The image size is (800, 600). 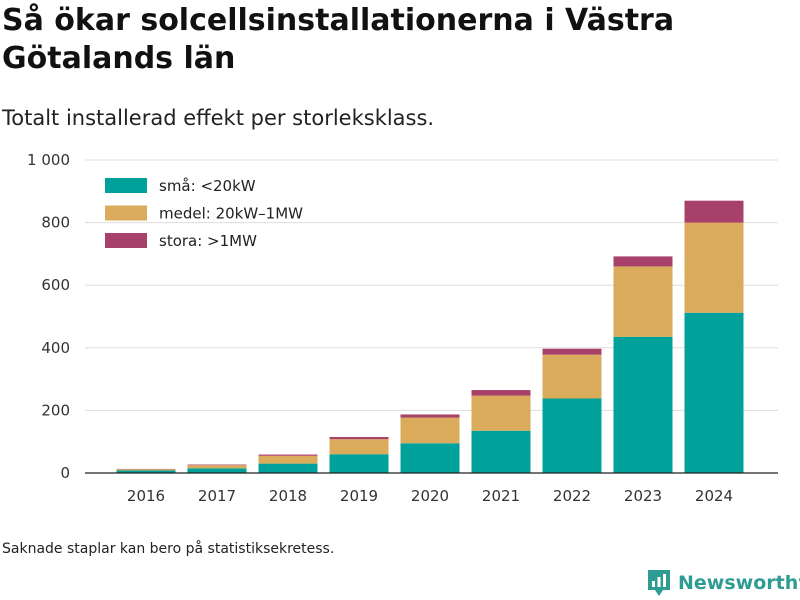 What do you see at coordinates (48, 160) in the screenshot?
I see `y-tick-label: 1 000` at bounding box center [48, 160].